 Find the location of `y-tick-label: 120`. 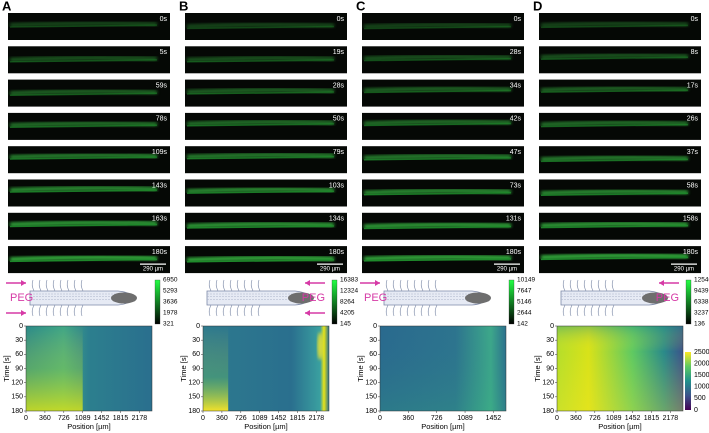

y-tick-label: 120 is located at coordinates (17, 383).